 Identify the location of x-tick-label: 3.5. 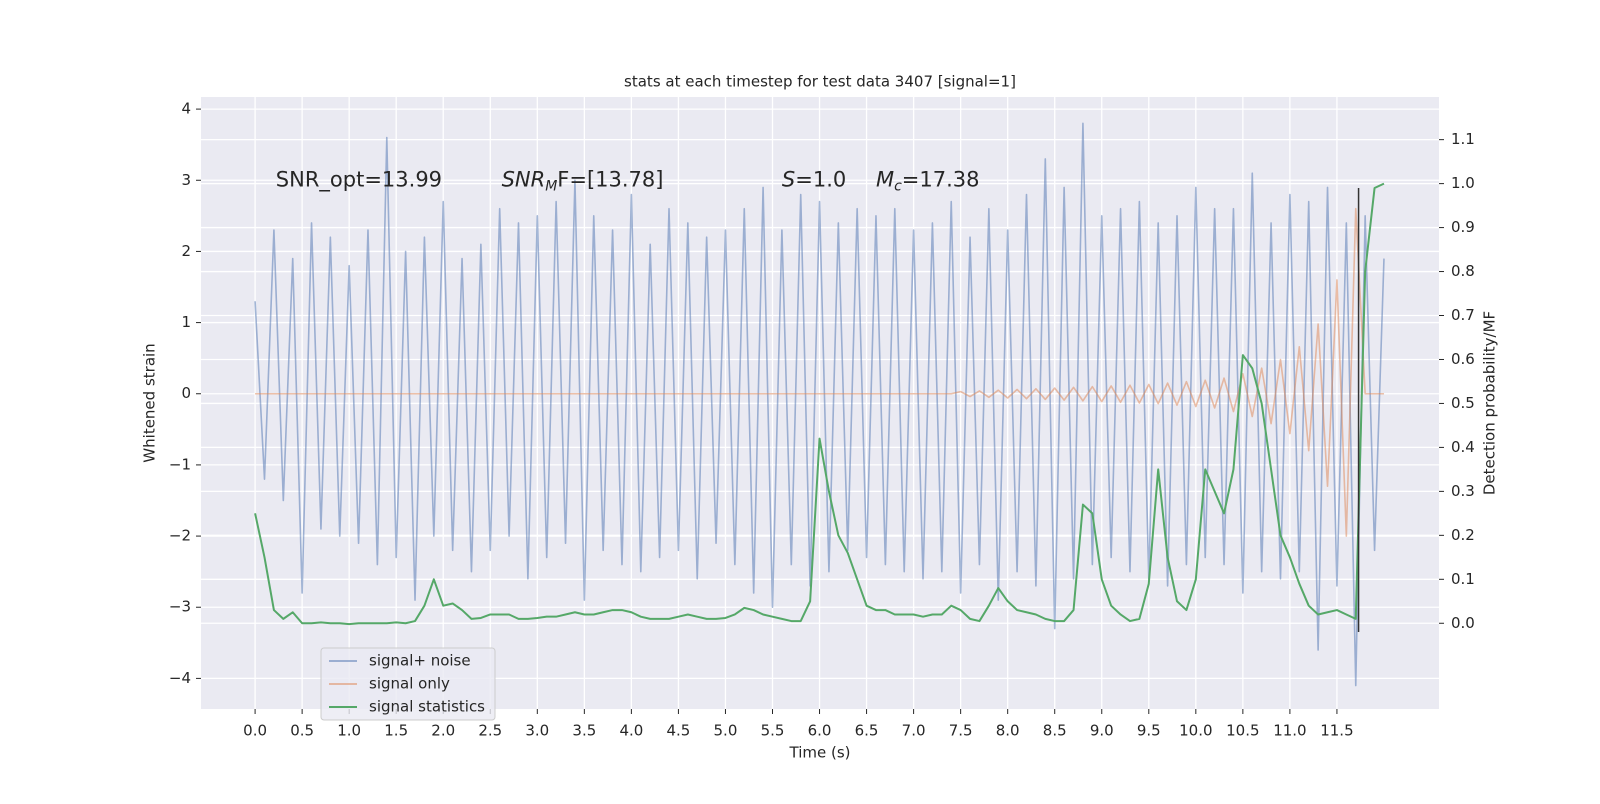
(584, 731).